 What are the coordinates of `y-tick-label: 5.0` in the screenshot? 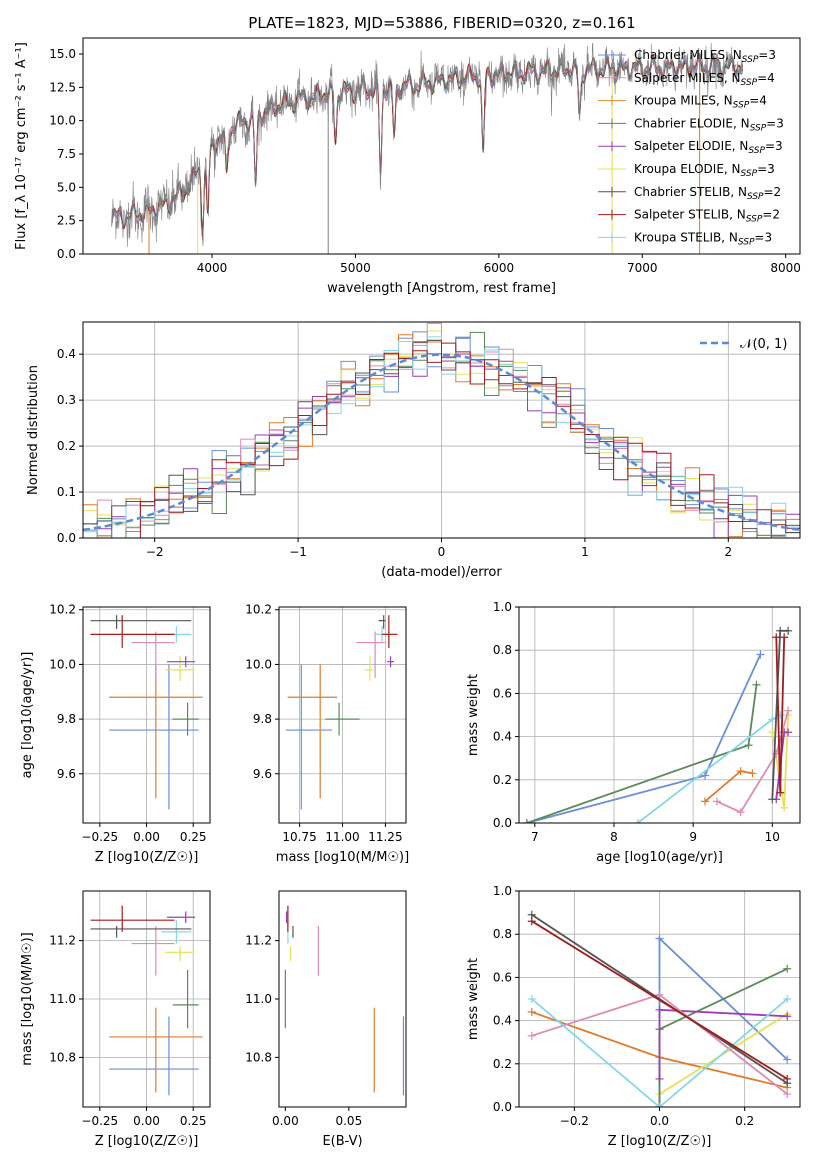 It's located at (66, 187).